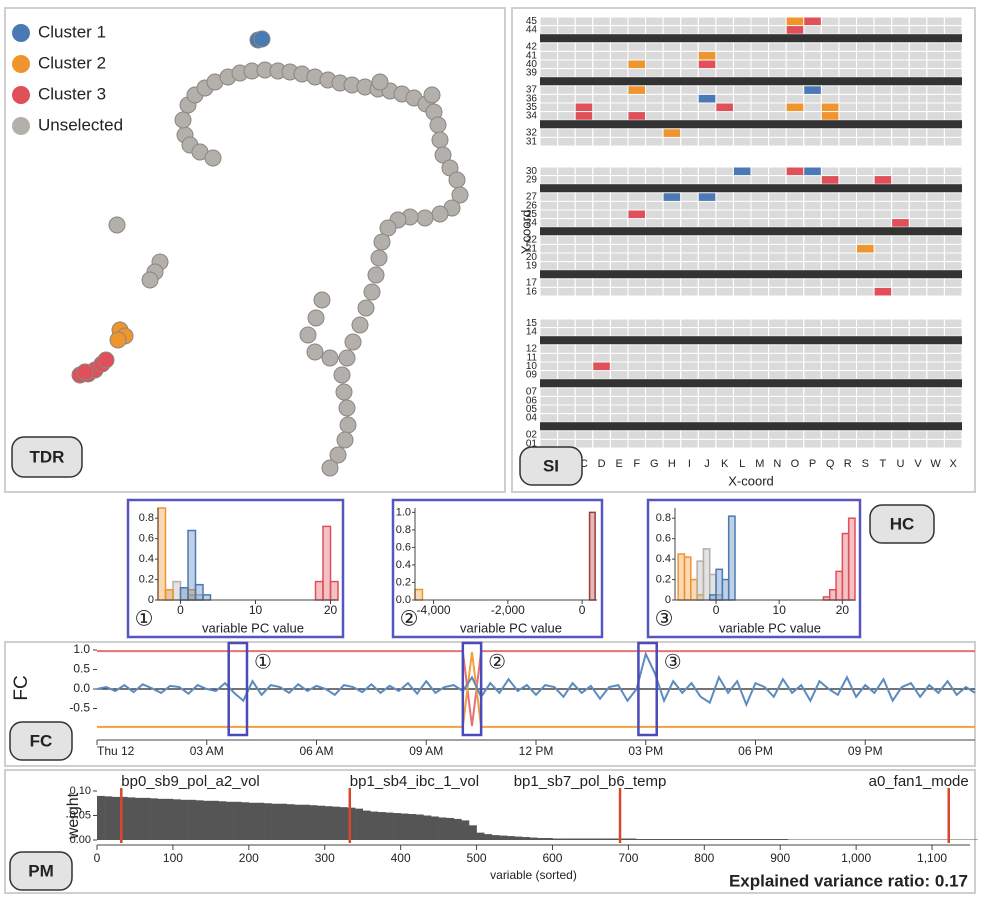 This screenshot has width=981, height=897. What do you see at coordinates (401, 858) in the screenshot?
I see `x-tick-label: 400` at bounding box center [401, 858].